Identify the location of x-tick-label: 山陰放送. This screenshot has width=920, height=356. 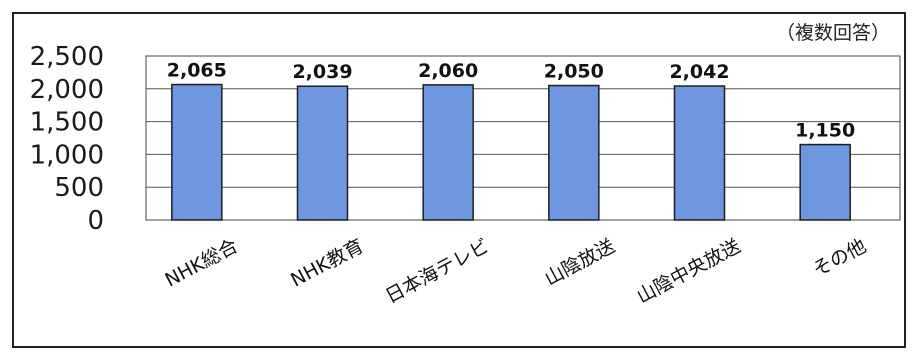
(579, 262).